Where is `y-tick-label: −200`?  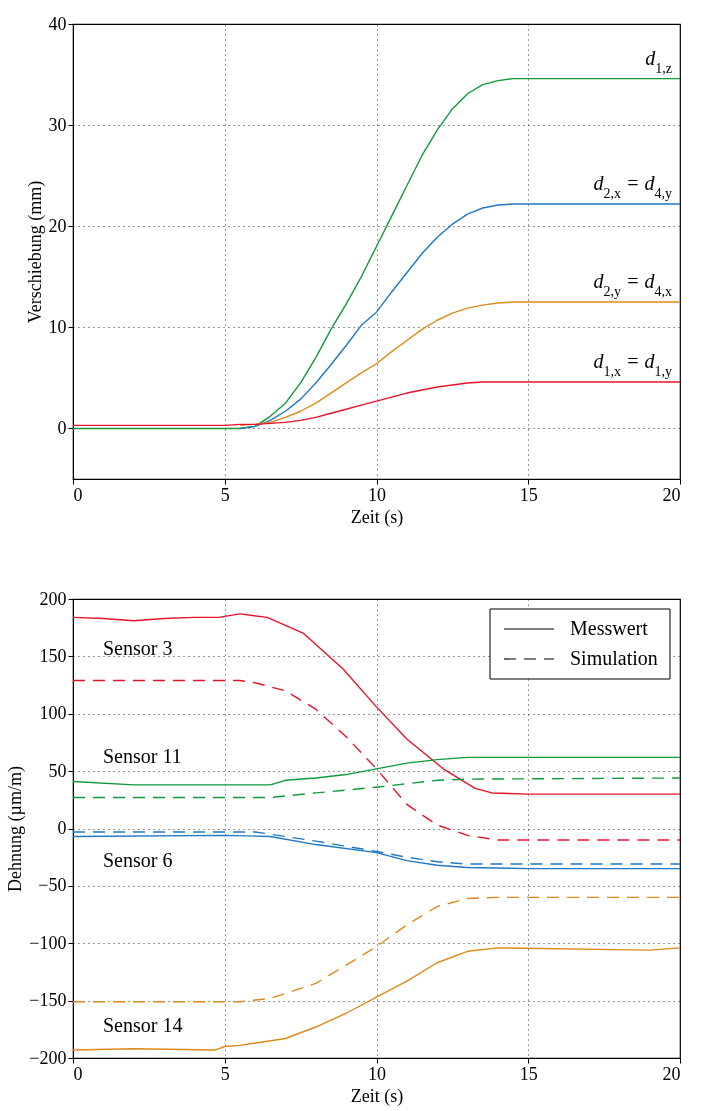 y-tick-label: −200 is located at coordinates (48, 1057).